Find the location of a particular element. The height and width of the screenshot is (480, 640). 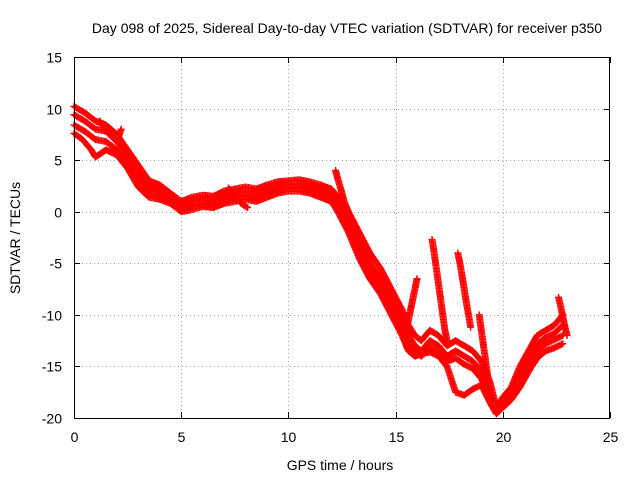

series-spike-e is located at coordinates (484, 353).